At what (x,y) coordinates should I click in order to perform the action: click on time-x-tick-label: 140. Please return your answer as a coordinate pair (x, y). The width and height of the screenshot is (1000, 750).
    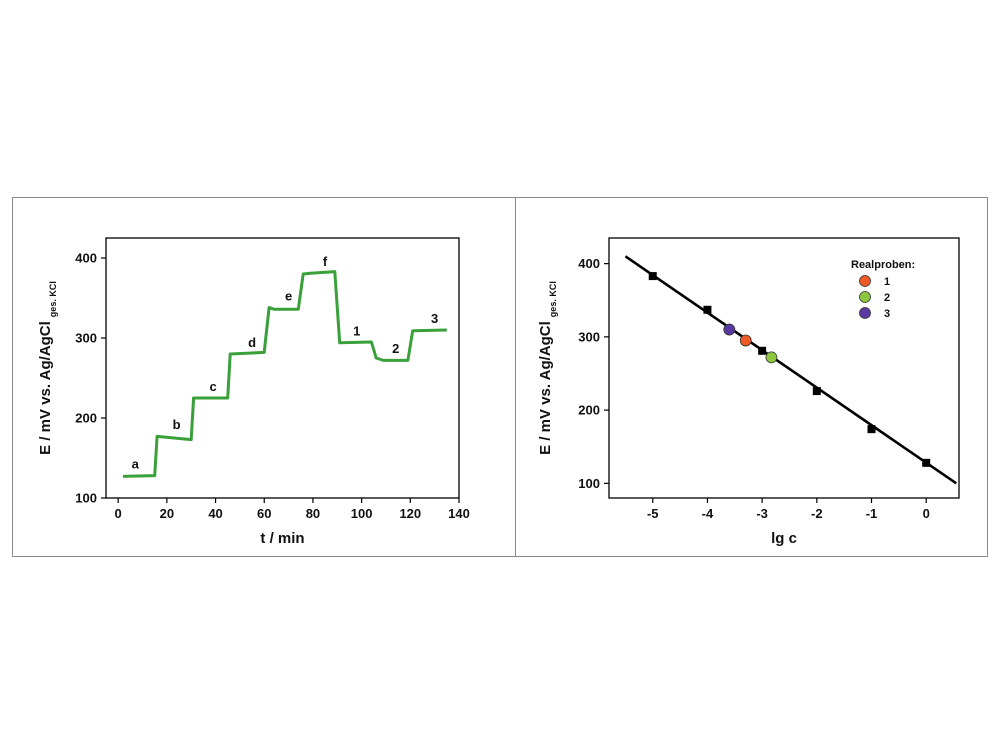
    Looking at the image, I should click on (459, 513).